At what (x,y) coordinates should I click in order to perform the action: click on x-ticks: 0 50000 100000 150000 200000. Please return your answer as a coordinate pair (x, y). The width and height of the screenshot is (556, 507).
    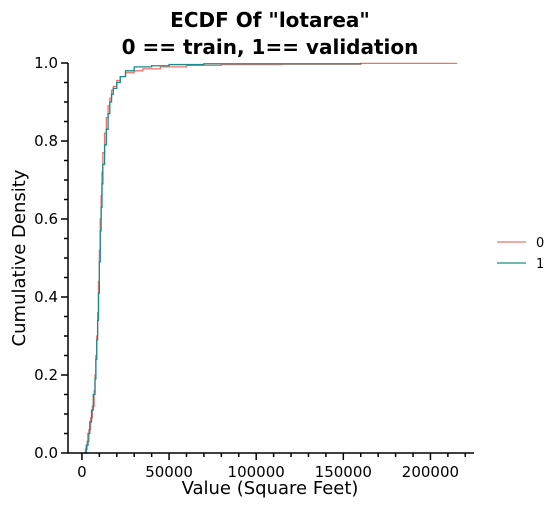
    Looking at the image, I should click on (272, 467).